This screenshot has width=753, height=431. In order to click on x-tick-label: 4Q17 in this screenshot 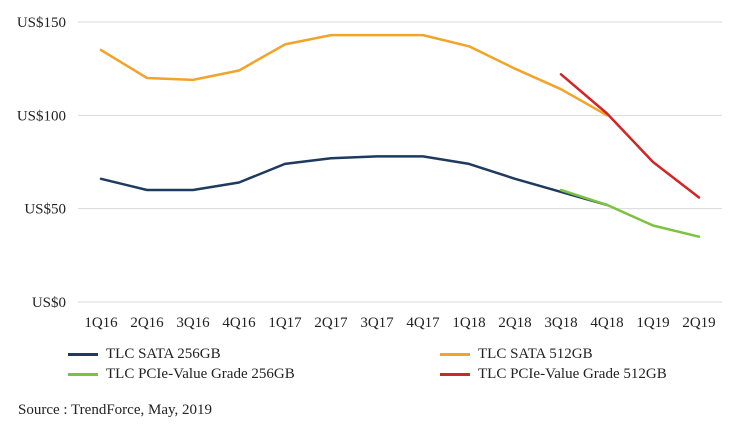, I will do `click(423, 323)`.